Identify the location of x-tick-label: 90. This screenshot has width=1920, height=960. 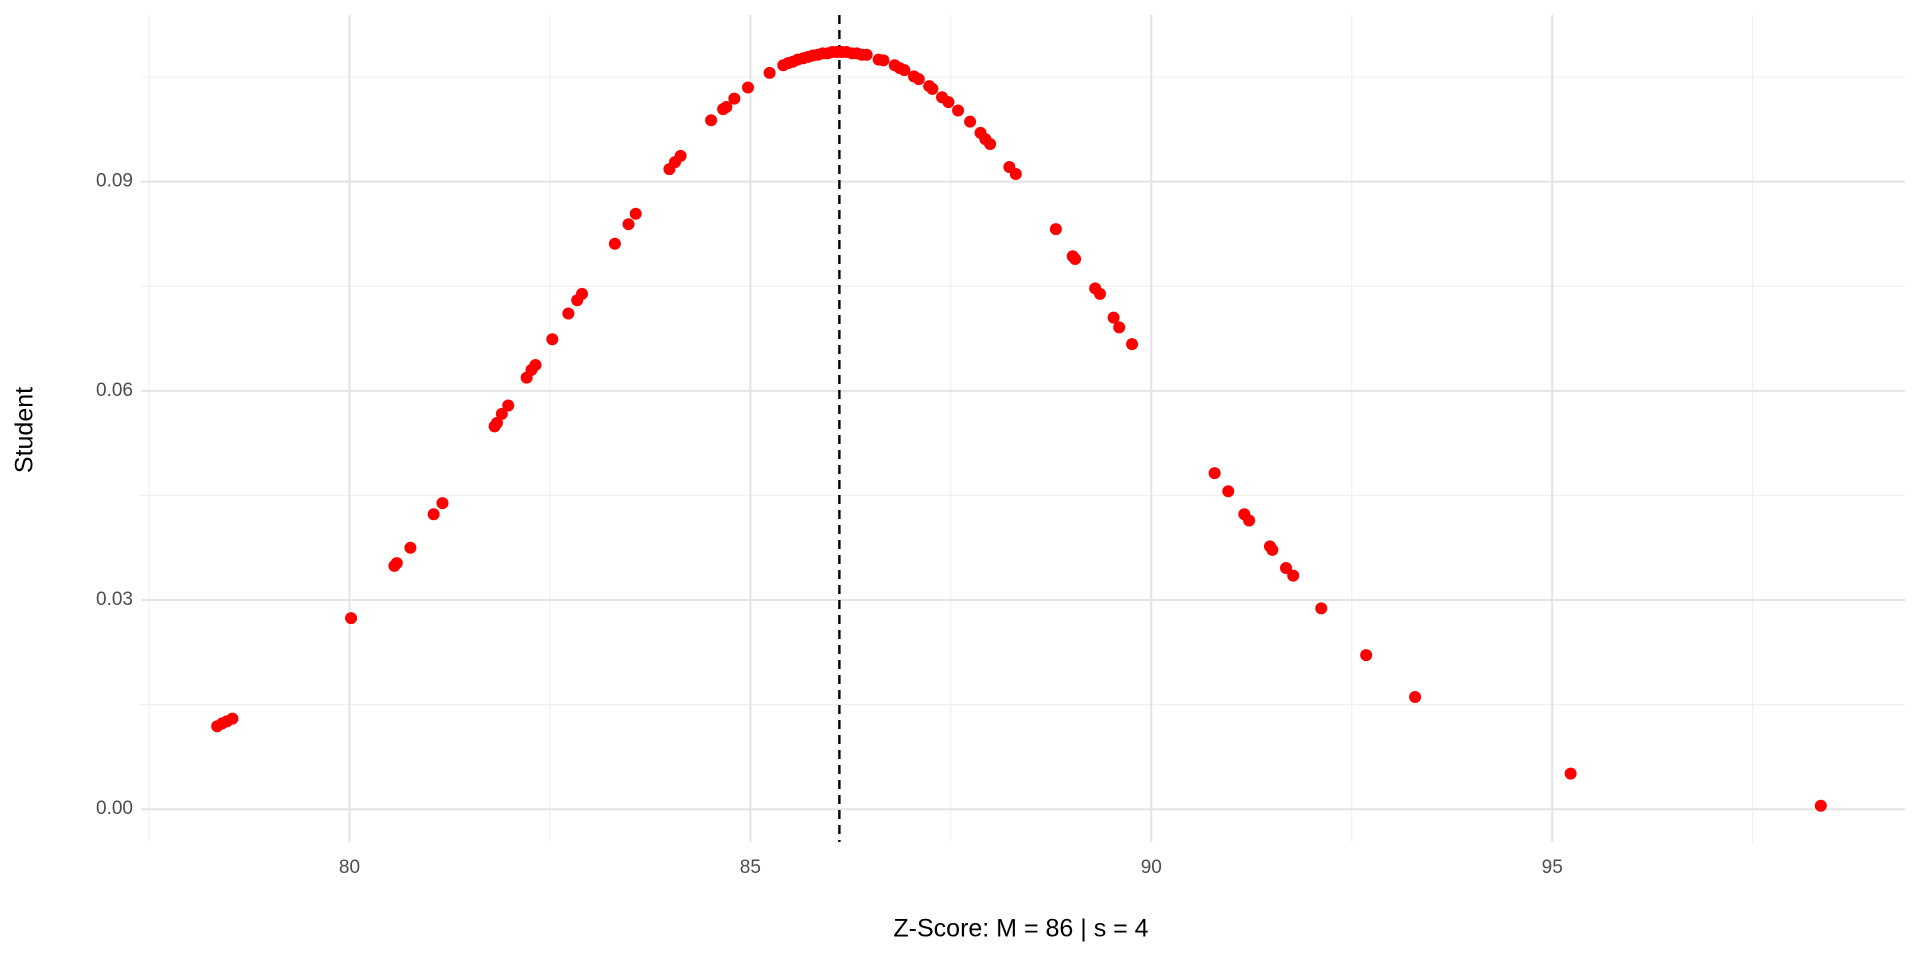
(1151, 867).